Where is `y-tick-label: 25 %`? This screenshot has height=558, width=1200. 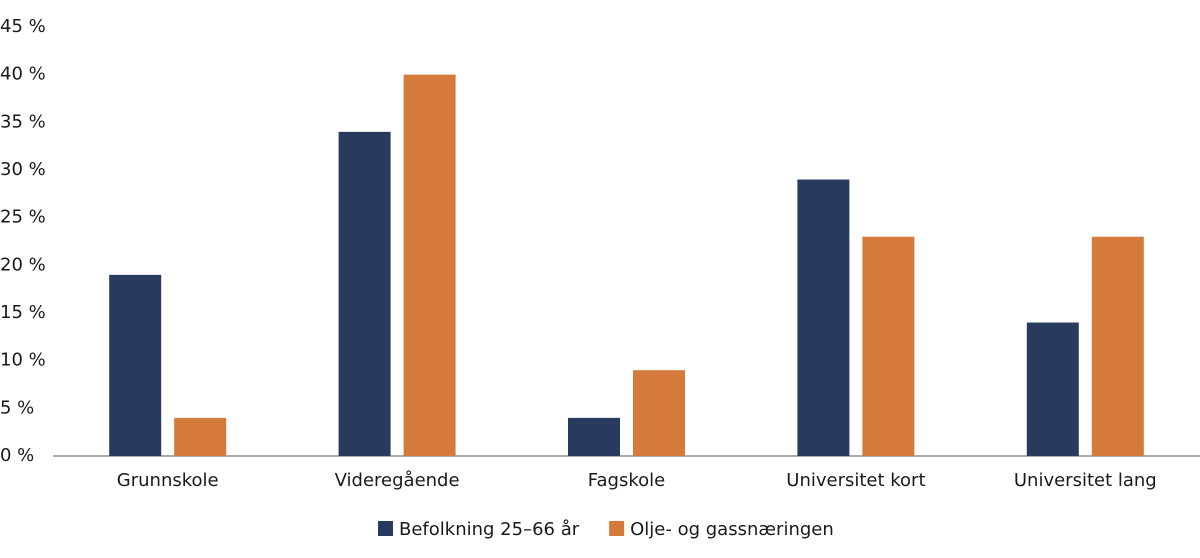 y-tick-label: 25 % is located at coordinates (23, 217).